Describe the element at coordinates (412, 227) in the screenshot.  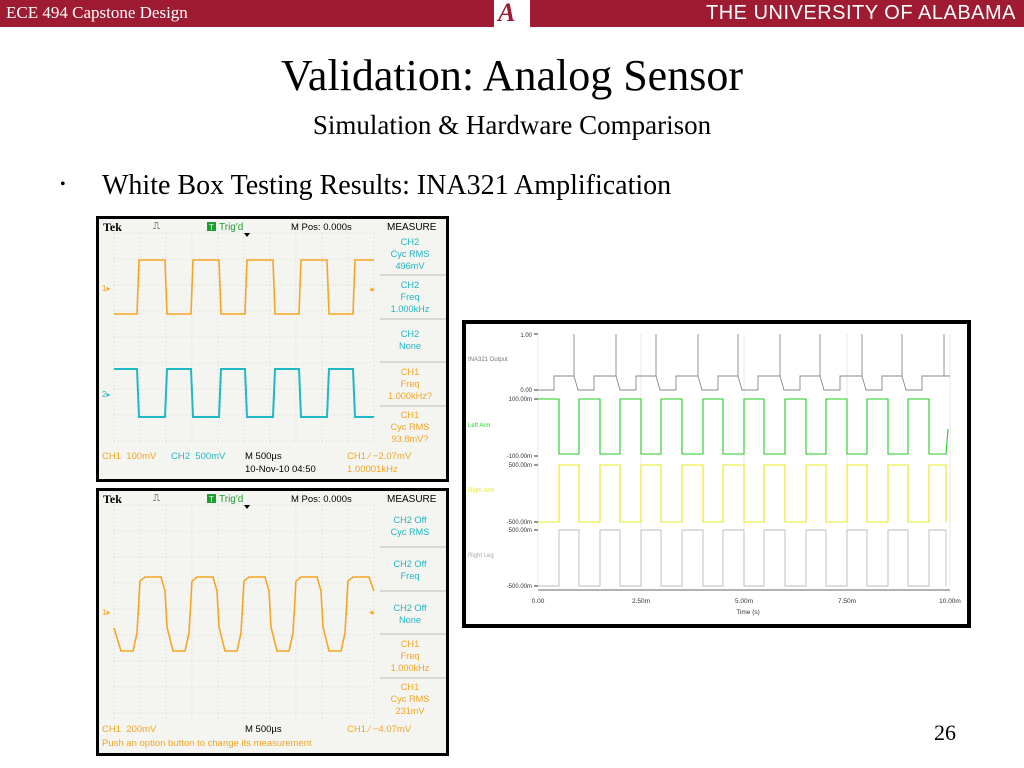
I see `scope1-menu-title: MEASURE` at that location.